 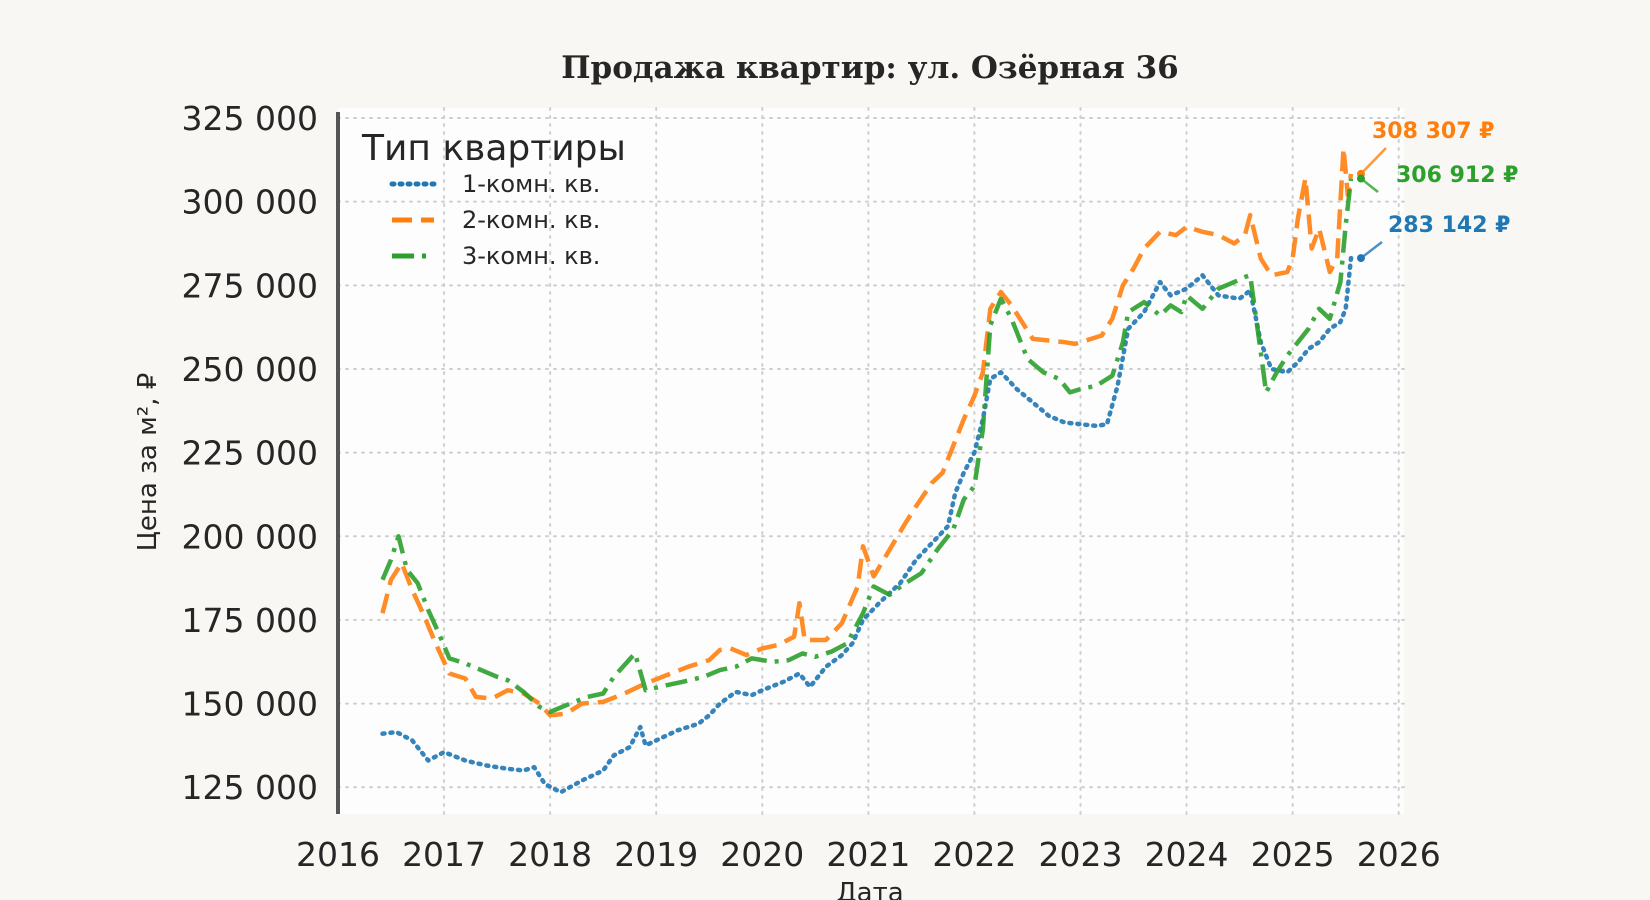 I want to click on y-tick-label: 325 000, so click(x=250, y=118).